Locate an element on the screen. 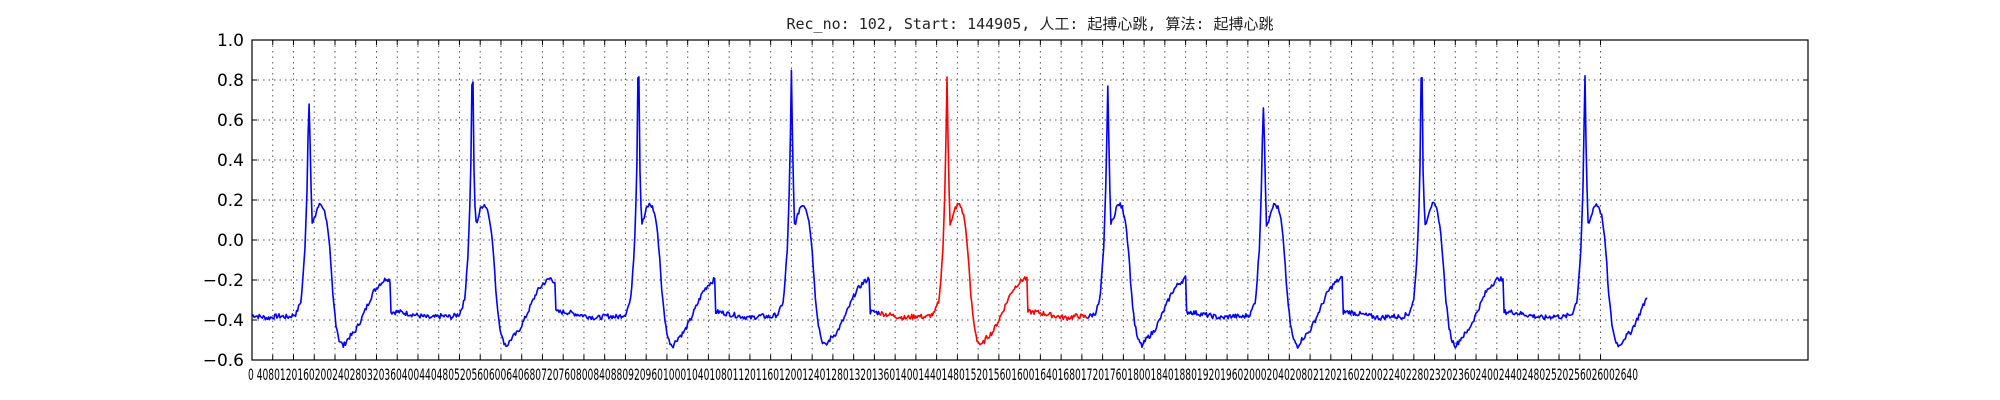 This screenshot has height=400, width=2000. y-tick-label: 0.8 is located at coordinates (230, 81).